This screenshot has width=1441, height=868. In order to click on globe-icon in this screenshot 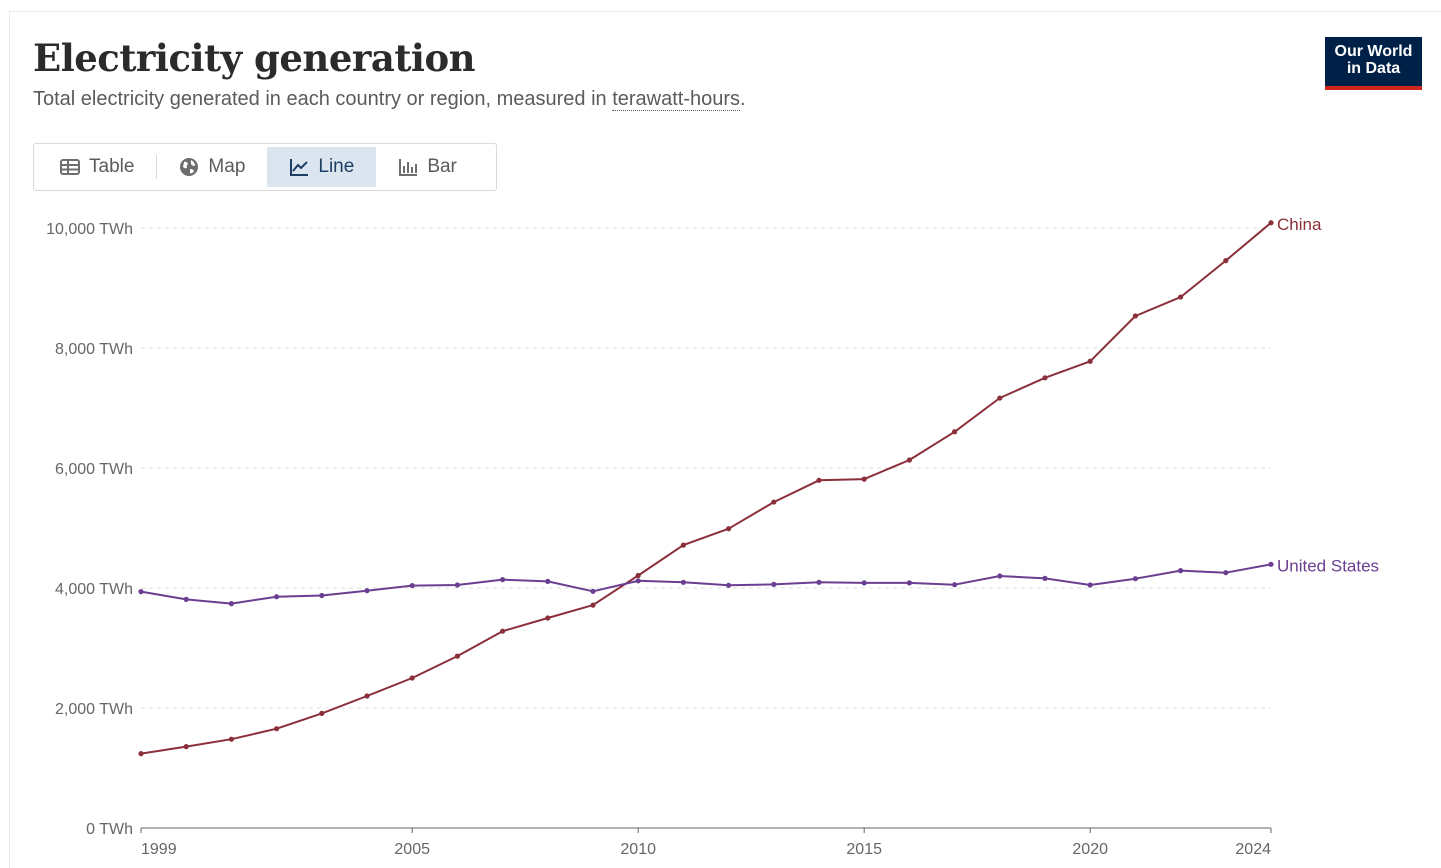, I will do `click(189, 167)`.